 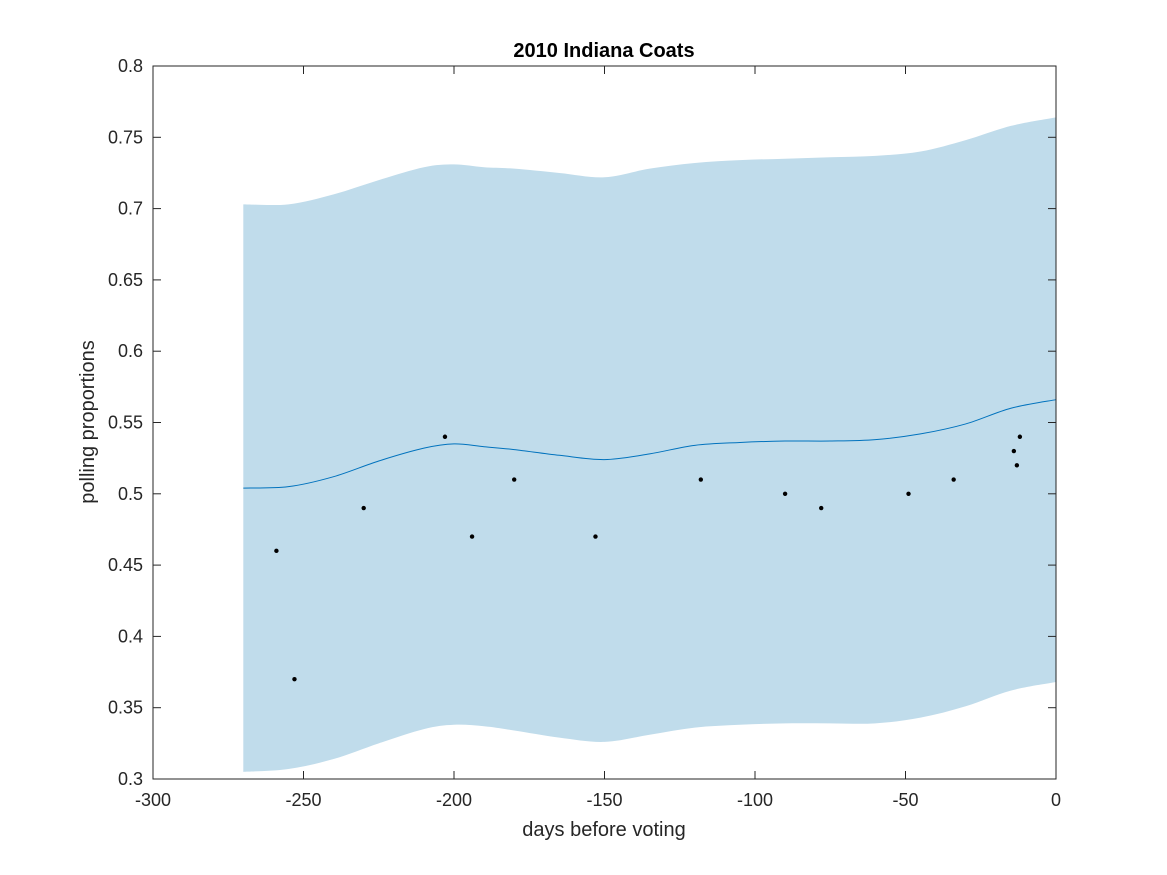 I want to click on x-tick-label: -250, so click(x=303, y=800).